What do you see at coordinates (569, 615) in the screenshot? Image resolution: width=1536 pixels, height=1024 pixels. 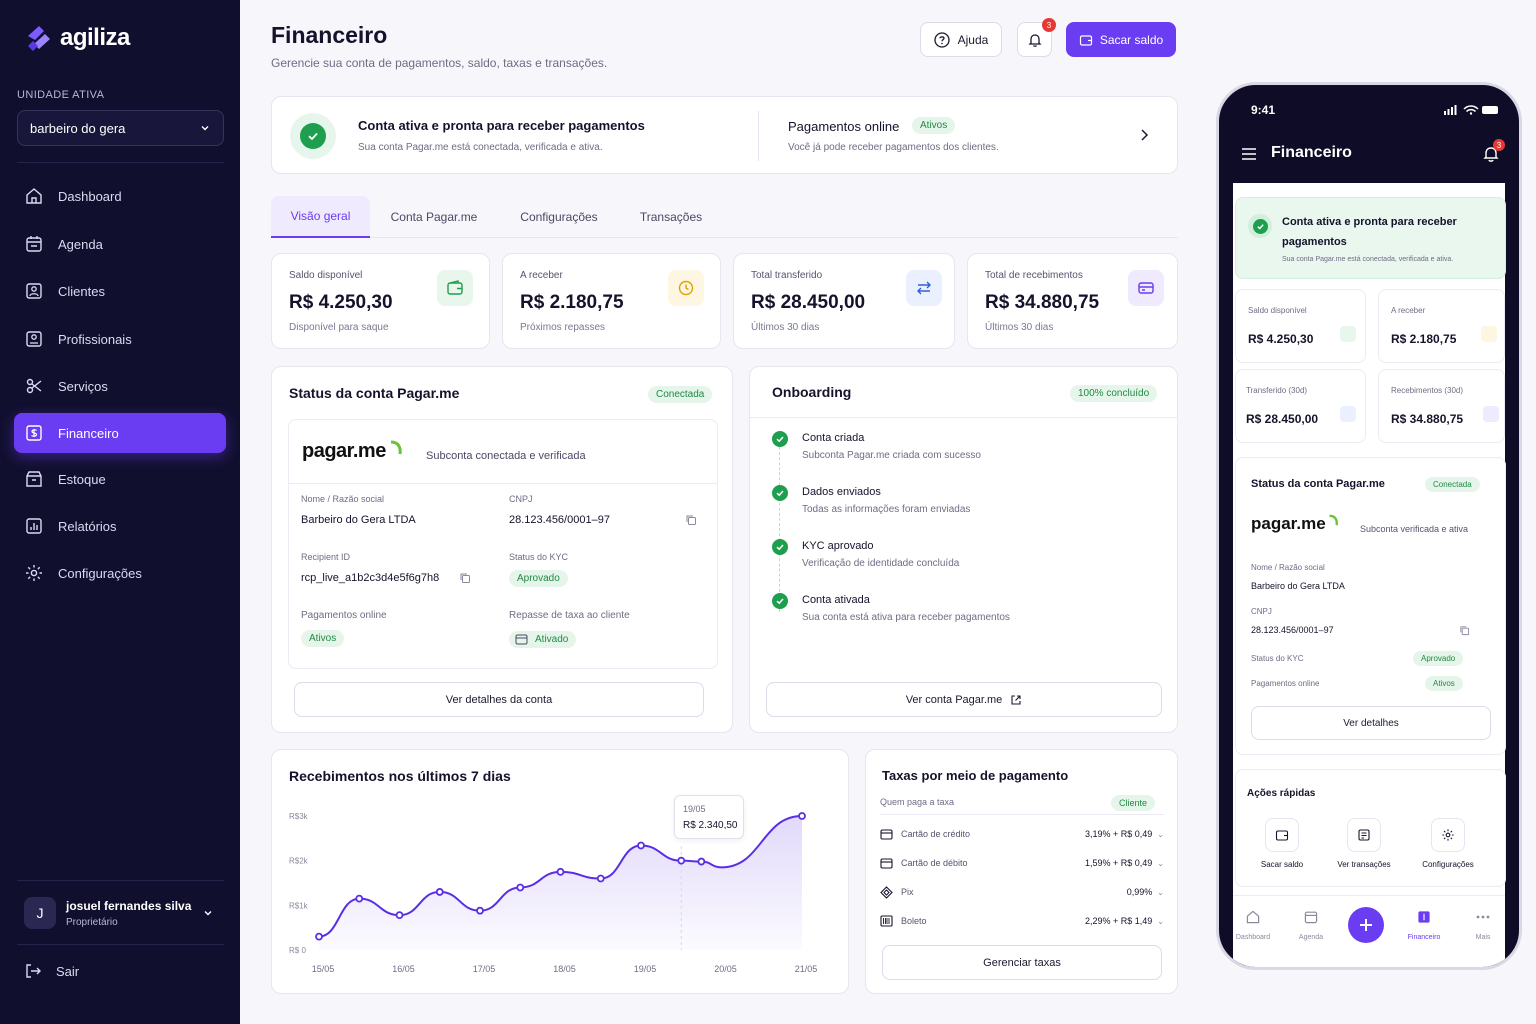 I see `fee-pass-label: Repasse de taxa ao cliente` at bounding box center [569, 615].